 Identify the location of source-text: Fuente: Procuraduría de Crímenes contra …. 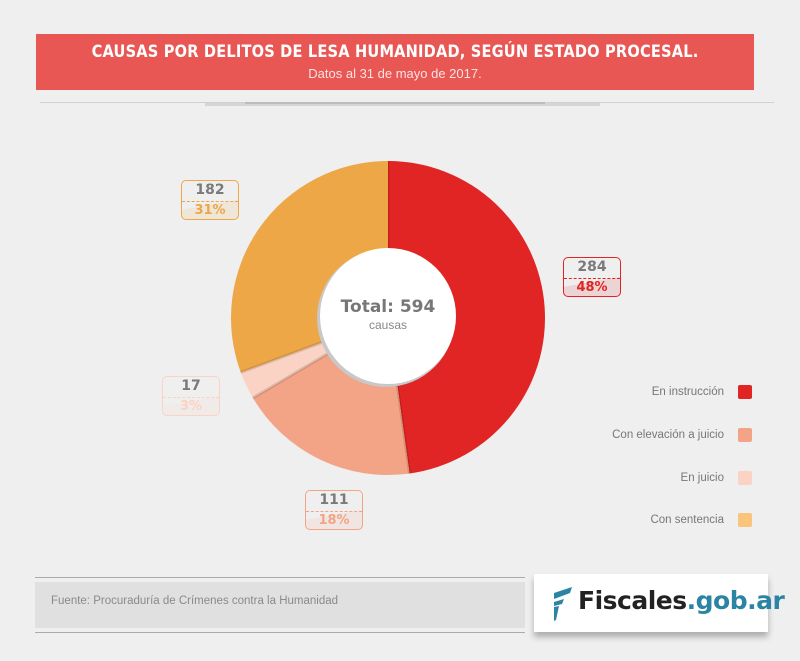
(195, 601).